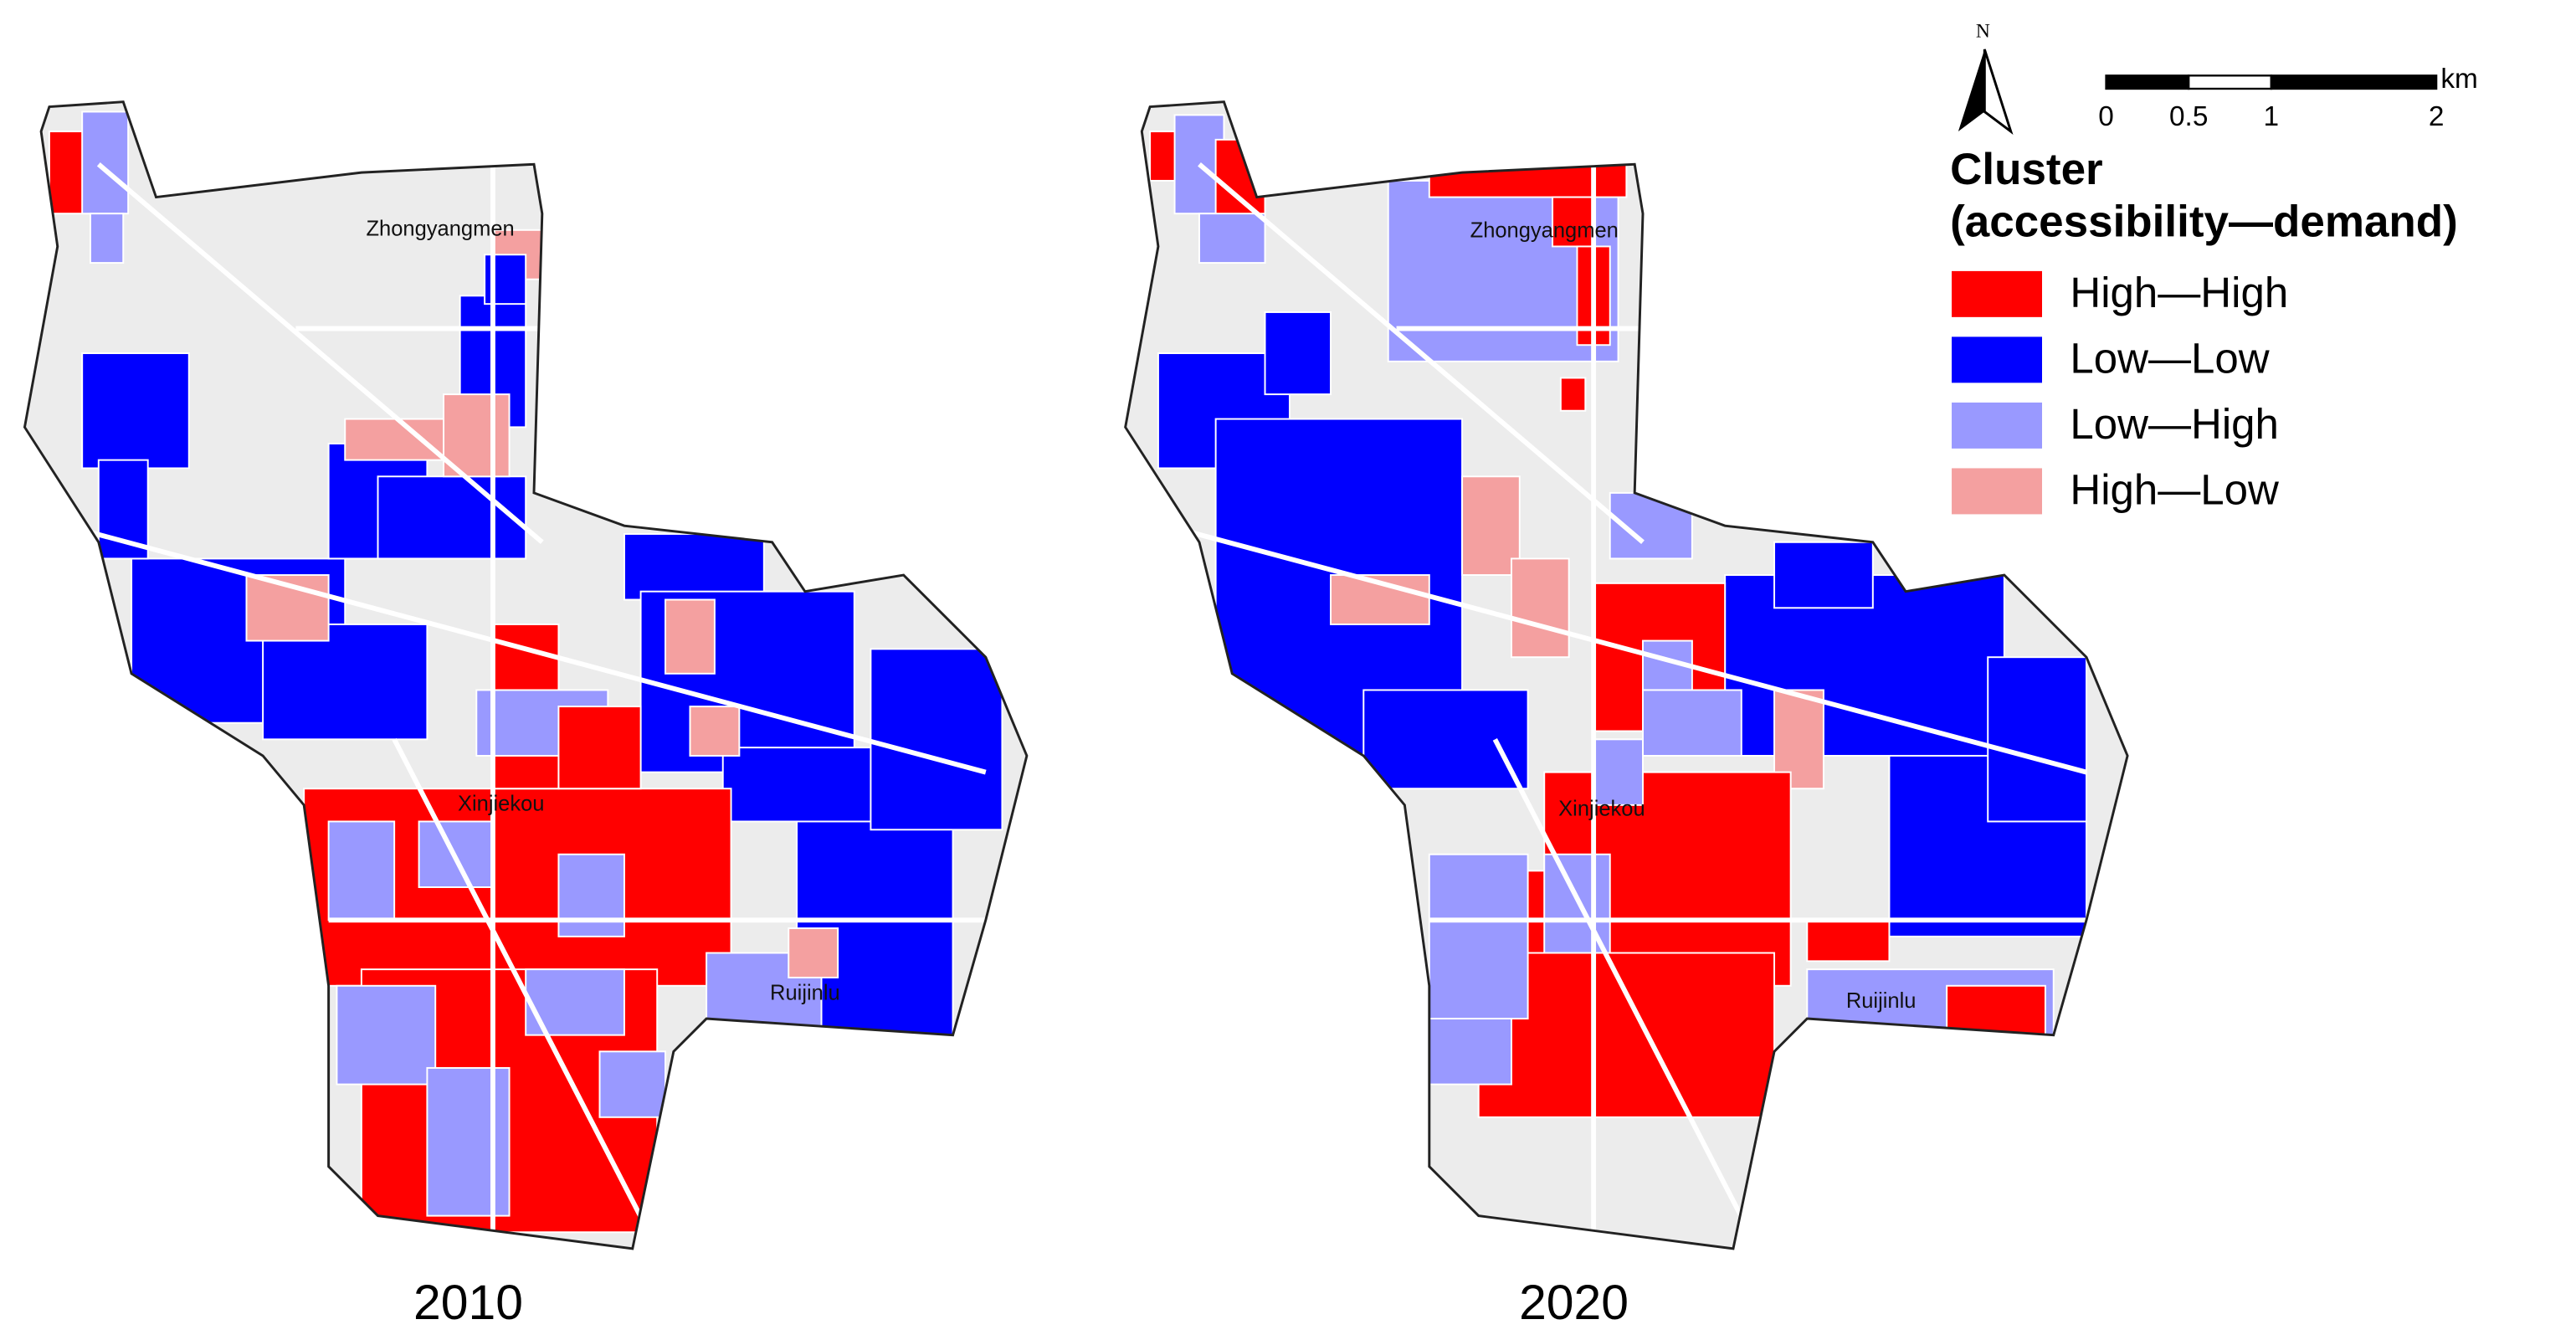 This screenshot has height=1340, width=2576. Describe the element at coordinates (2272, 116) in the screenshot. I see `scale-tick-label: 1` at that location.